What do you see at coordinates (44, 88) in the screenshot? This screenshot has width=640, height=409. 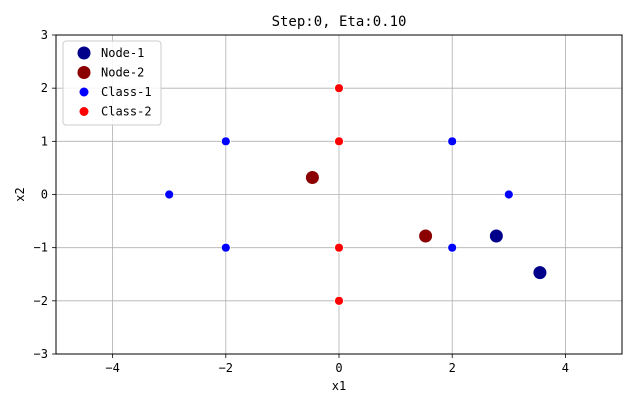 I see `y-tick-label: 2` at bounding box center [44, 88].